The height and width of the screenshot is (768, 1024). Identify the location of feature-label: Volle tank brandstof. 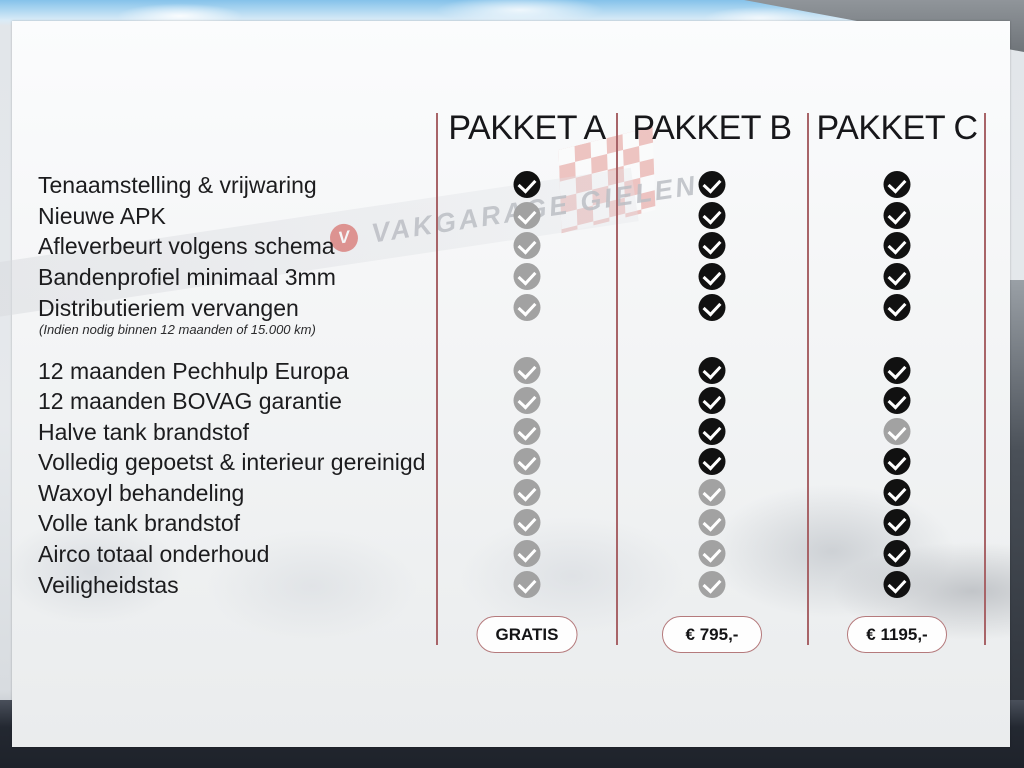
(139, 523).